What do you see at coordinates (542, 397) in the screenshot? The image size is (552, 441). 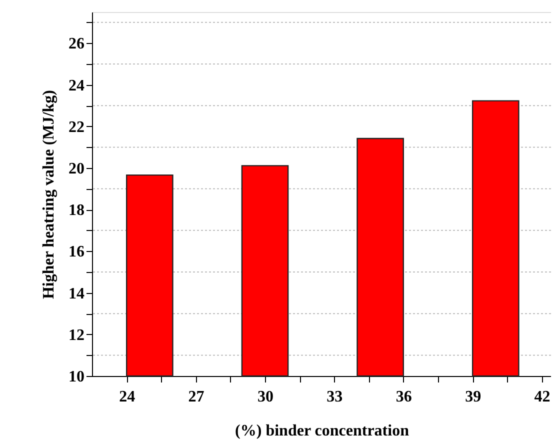 I see `x-tick-label: 42` at bounding box center [542, 397].